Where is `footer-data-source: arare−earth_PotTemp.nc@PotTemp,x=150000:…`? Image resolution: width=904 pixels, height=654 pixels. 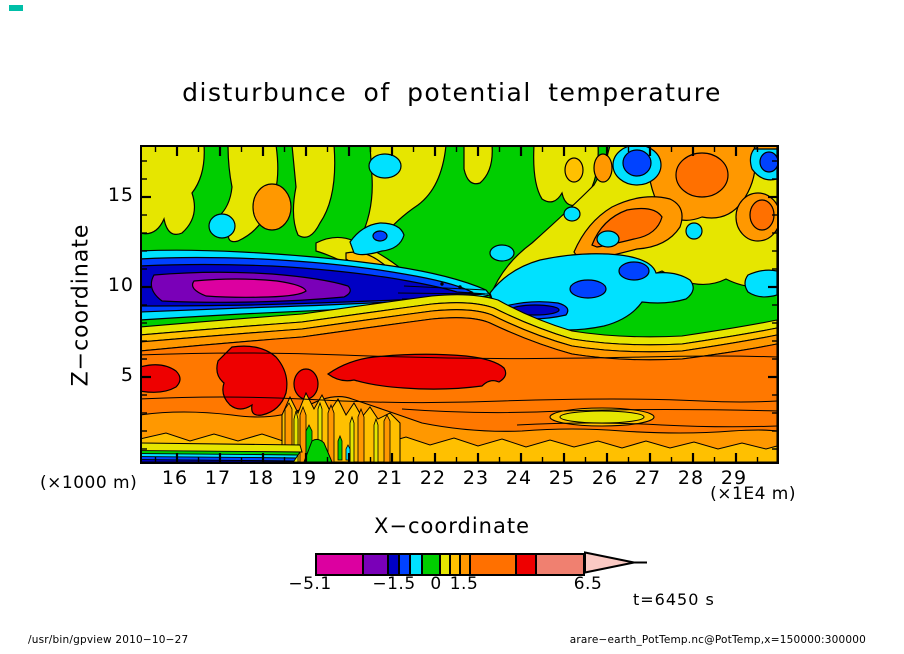
footer-data-source: arare−earth_PotTemp.nc@PotTemp,x=150000:… is located at coordinates (717, 640).